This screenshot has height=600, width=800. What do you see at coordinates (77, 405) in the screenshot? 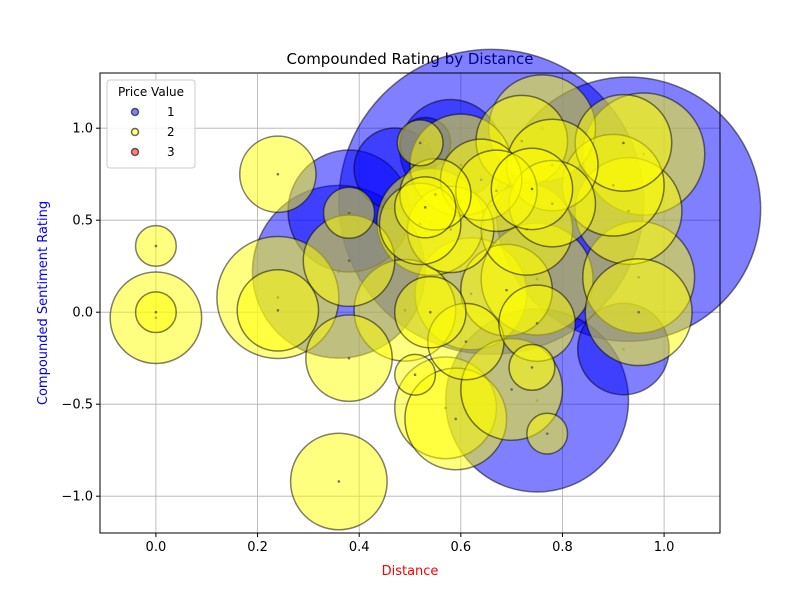
I see `y-tick-label: −0.5` at bounding box center [77, 405].